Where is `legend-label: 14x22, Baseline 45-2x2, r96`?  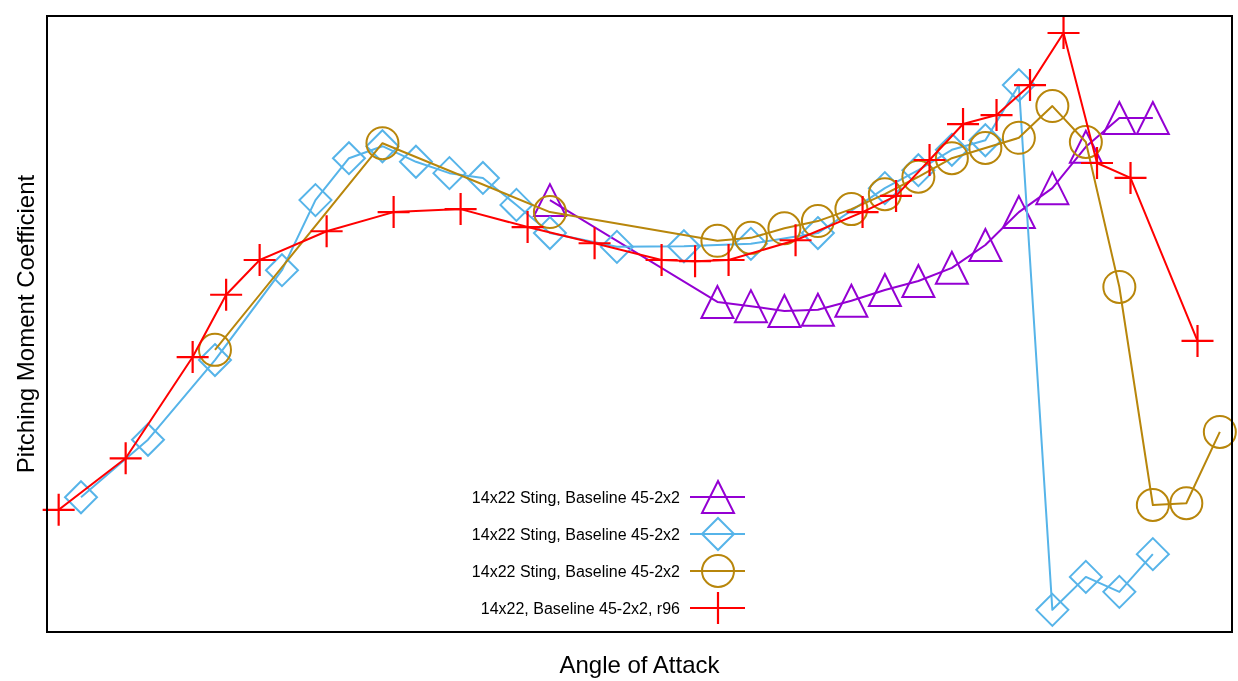 legend-label: 14x22, Baseline 45-2x2, r96 is located at coordinates (580, 608).